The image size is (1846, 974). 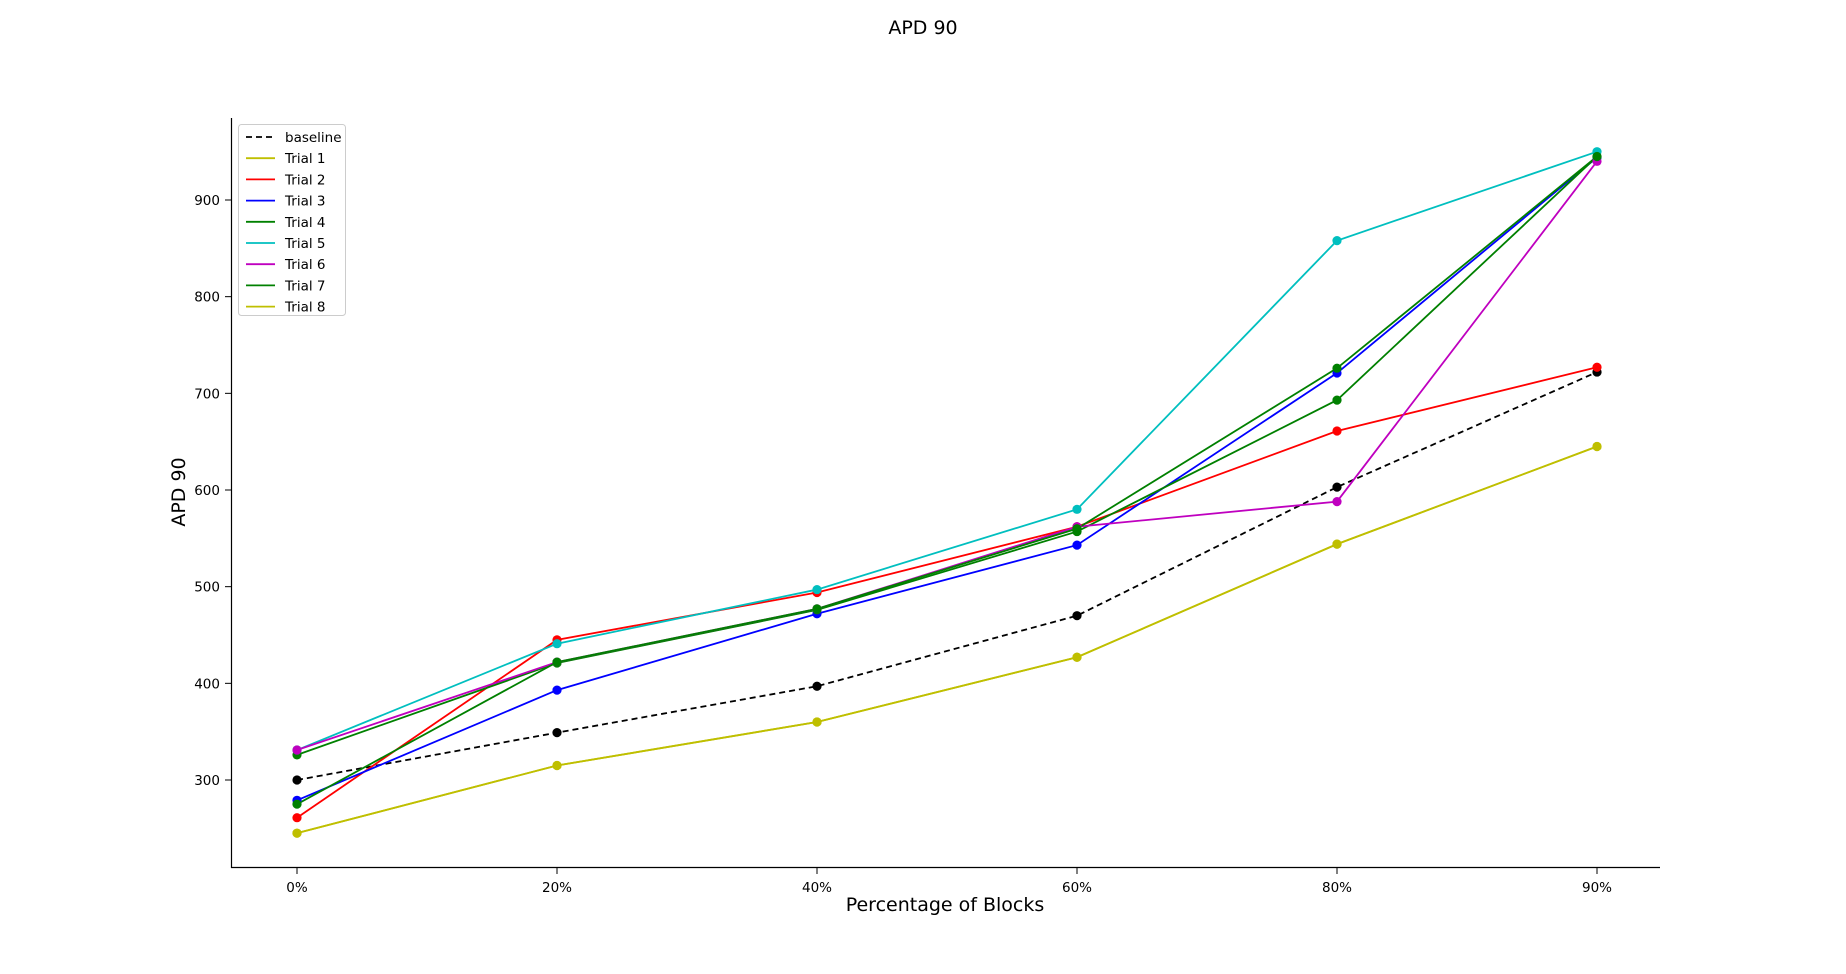 What do you see at coordinates (207, 781) in the screenshot?
I see `y-tick-label: 300` at bounding box center [207, 781].